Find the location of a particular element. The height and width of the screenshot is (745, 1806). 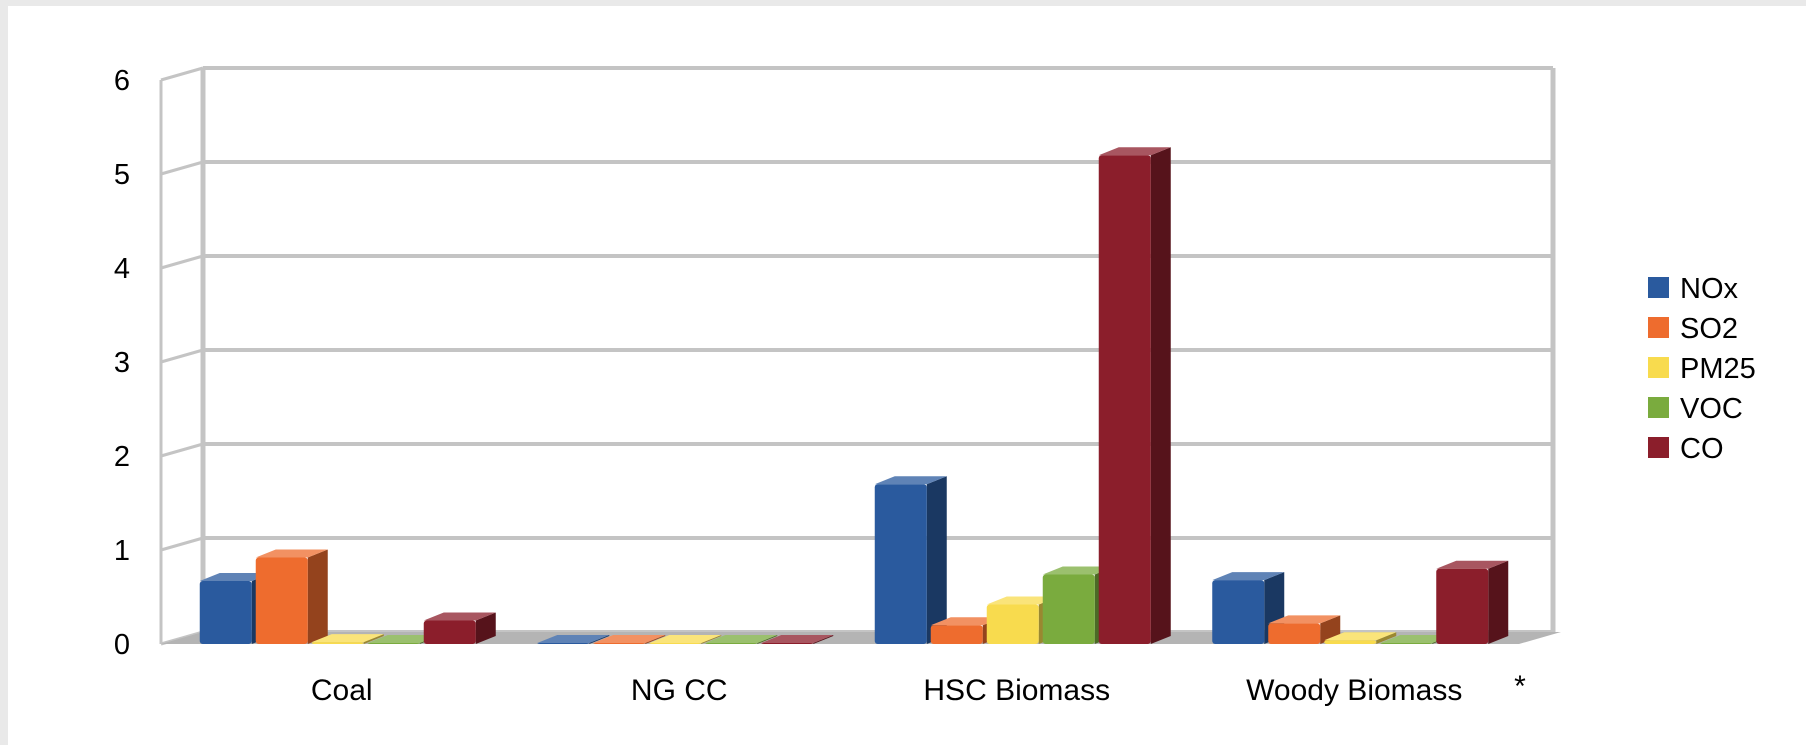

legend-swatch-co is located at coordinates (1658, 447).